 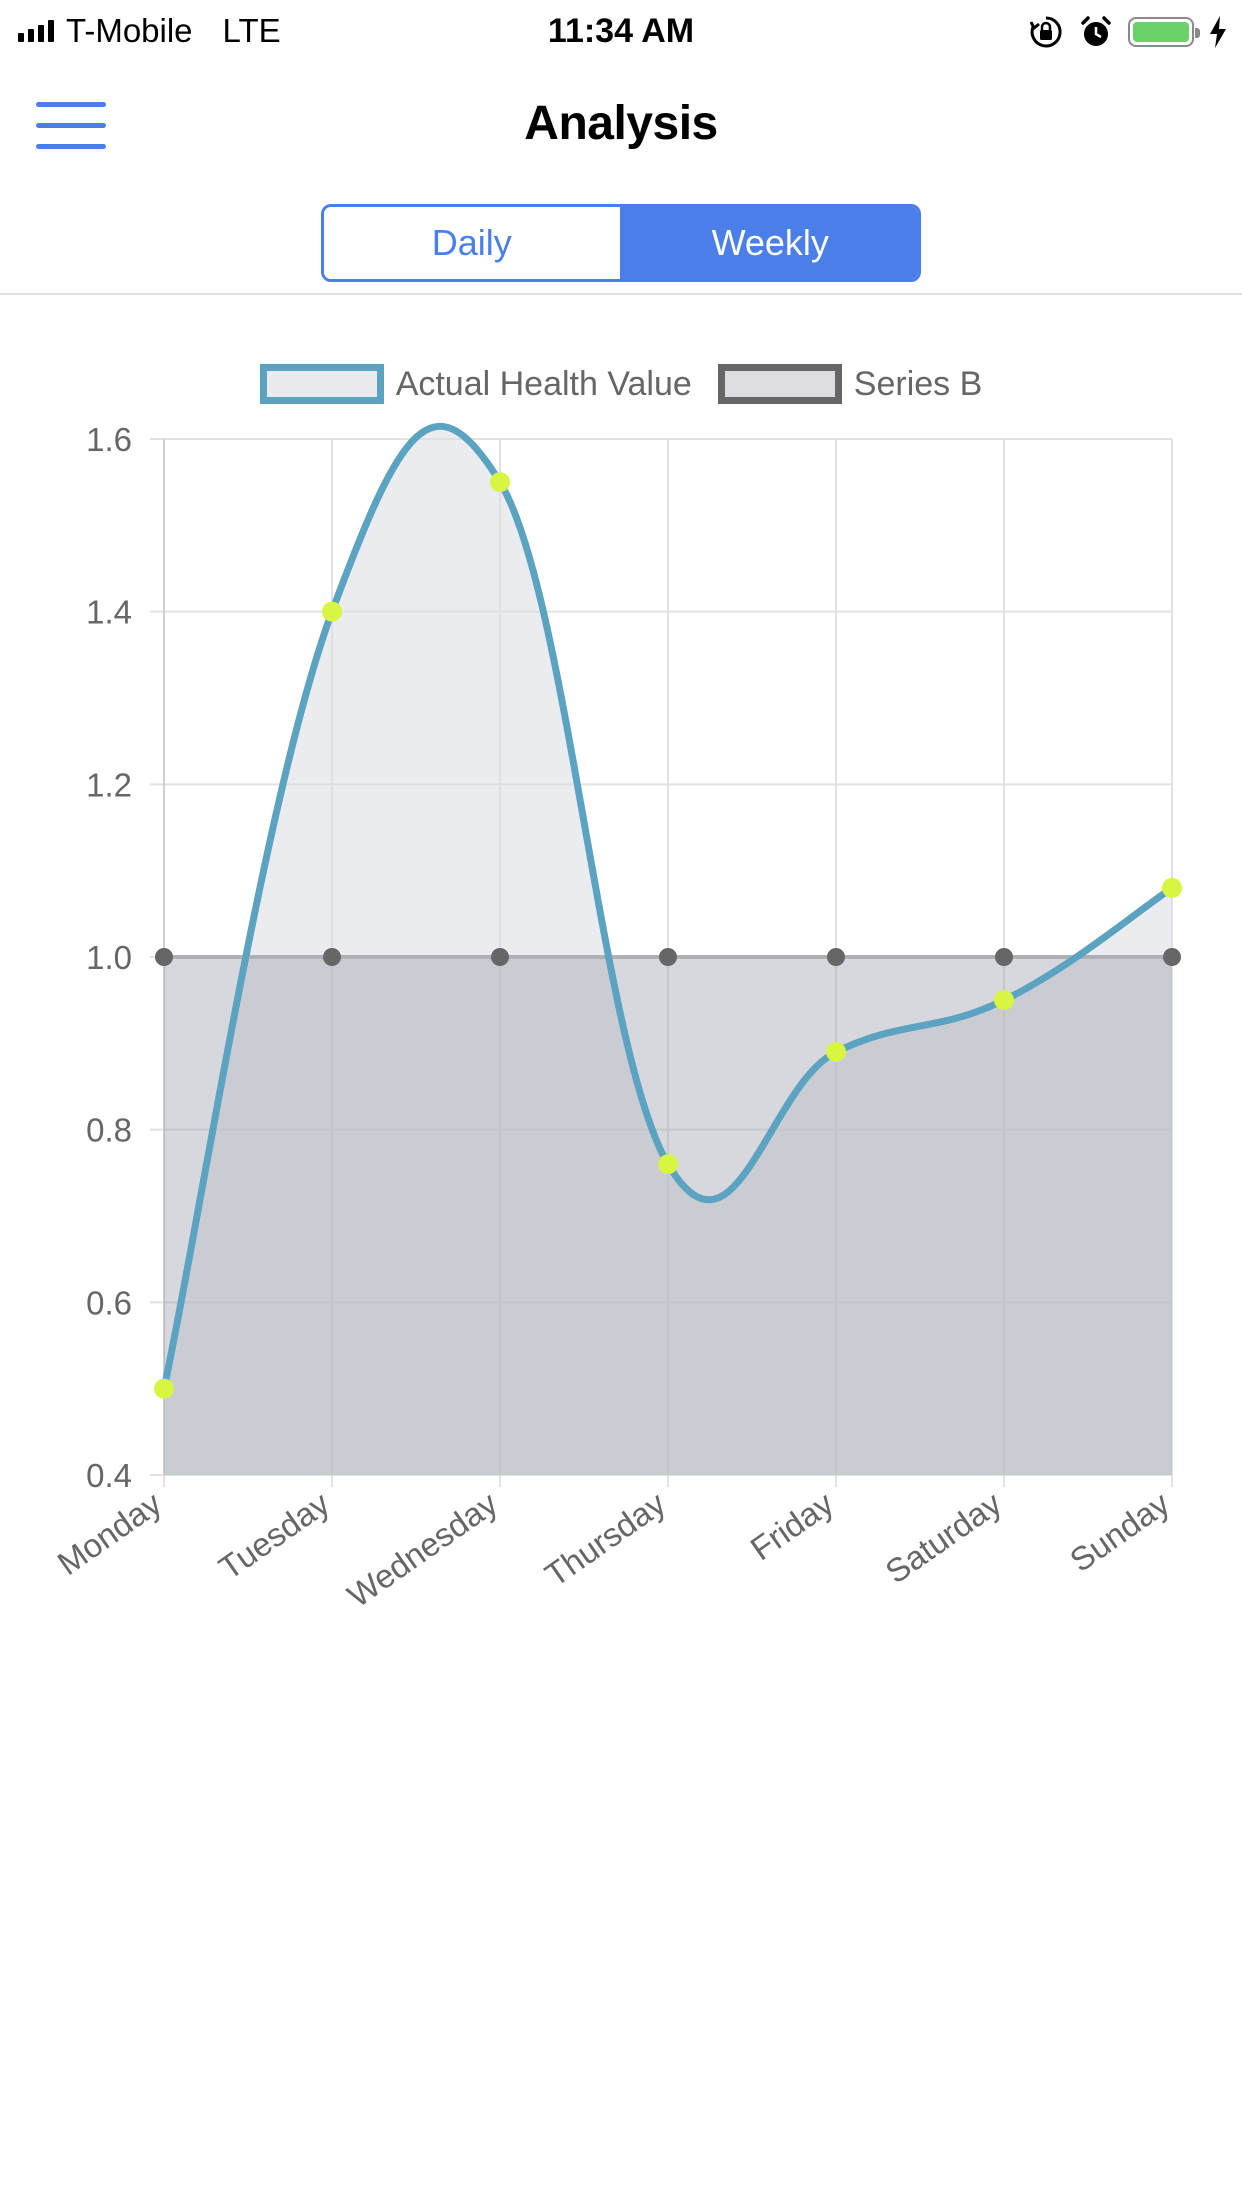 What do you see at coordinates (109, 784) in the screenshot?
I see `y-tick-label: 1.2` at bounding box center [109, 784].